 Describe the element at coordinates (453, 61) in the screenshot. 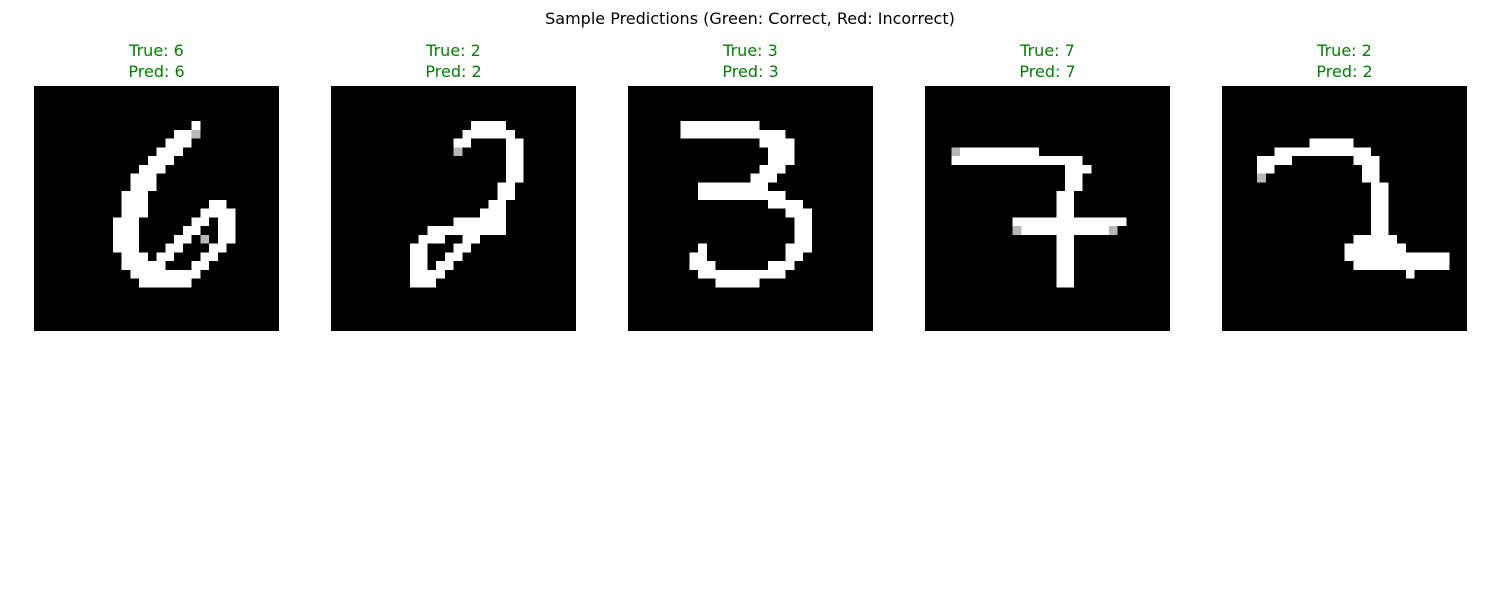

I see `prediction-caption-2: True: 2 Pred: 2` at that location.